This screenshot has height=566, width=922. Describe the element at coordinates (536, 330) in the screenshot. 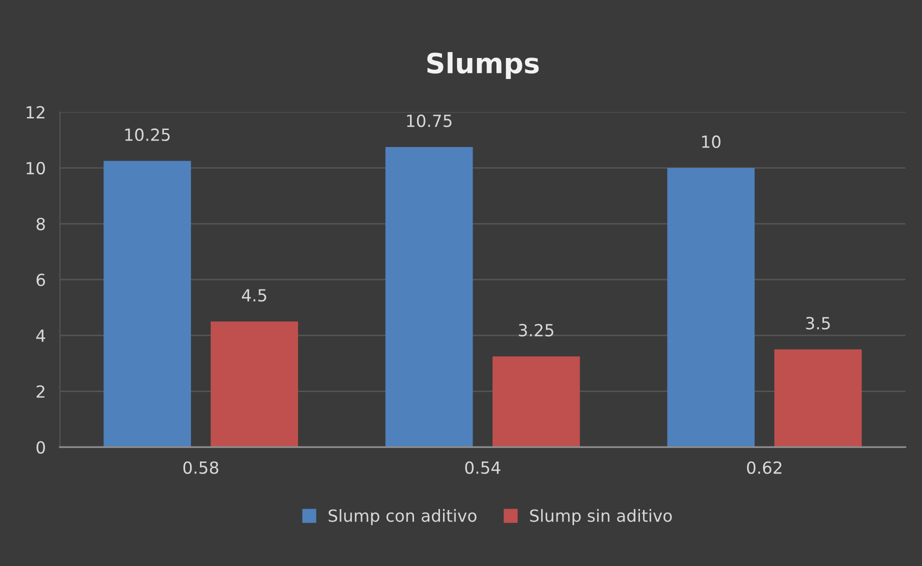

I see `data-label: 3.25` at that location.